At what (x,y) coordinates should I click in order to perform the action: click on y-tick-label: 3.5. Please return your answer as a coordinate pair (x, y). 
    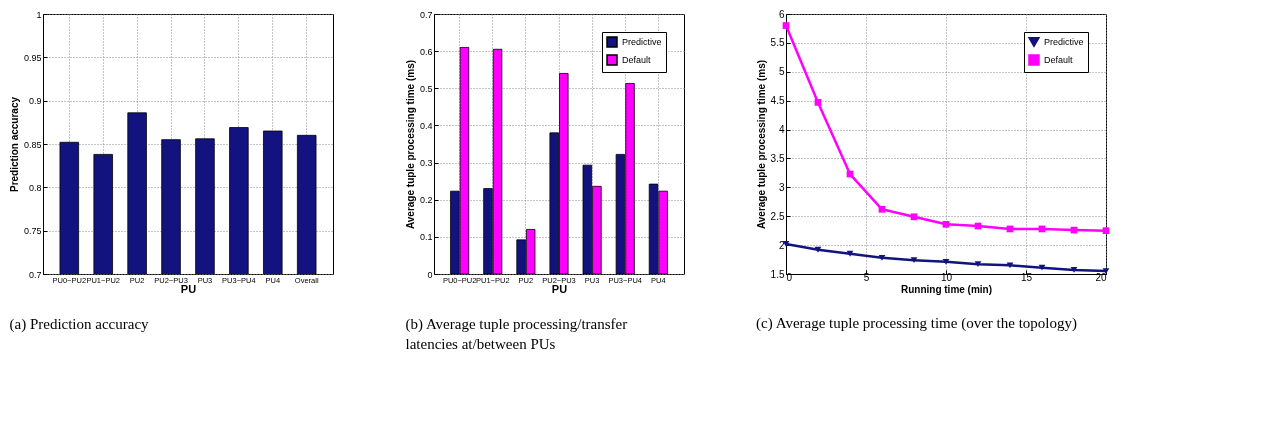
    Looking at the image, I should click on (777, 158).